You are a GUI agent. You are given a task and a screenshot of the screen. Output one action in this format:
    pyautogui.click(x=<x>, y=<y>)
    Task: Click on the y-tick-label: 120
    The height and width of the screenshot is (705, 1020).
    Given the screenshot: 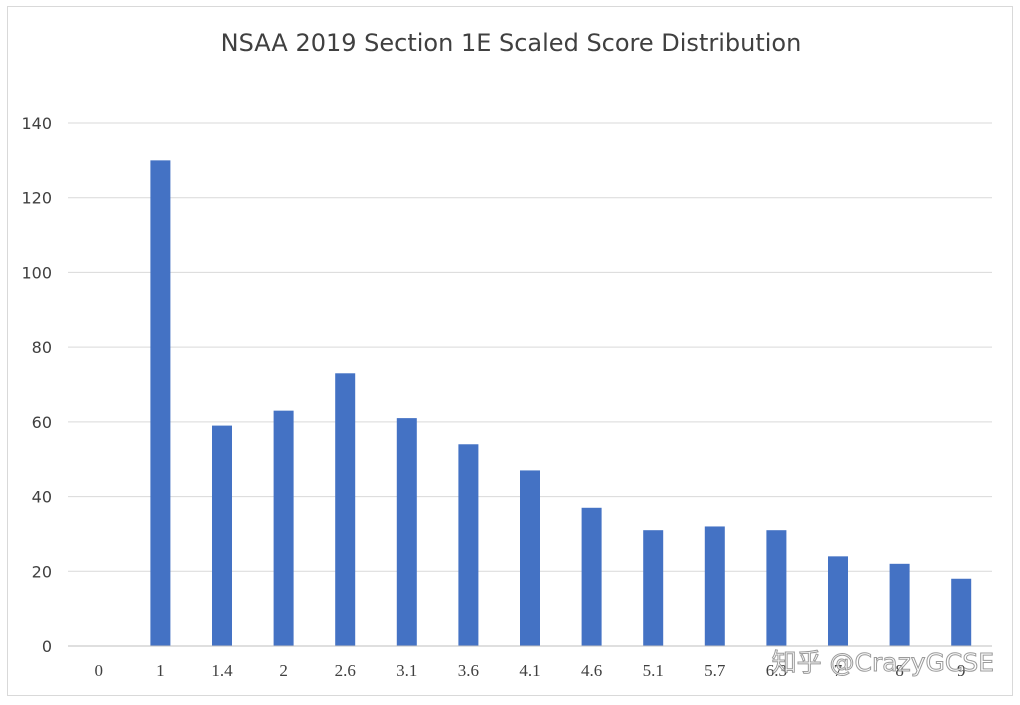 What is the action you would take?
    pyautogui.click(x=36, y=198)
    